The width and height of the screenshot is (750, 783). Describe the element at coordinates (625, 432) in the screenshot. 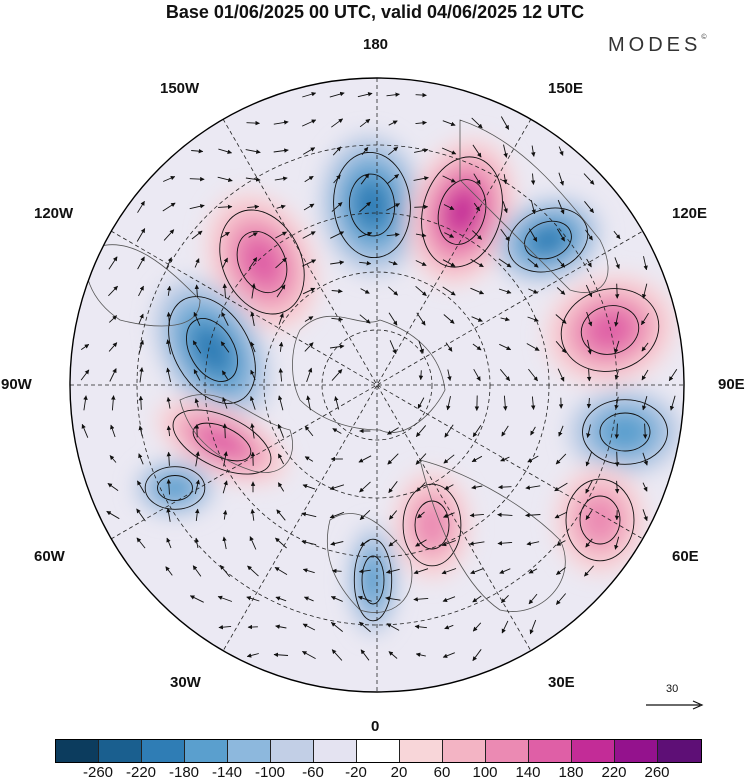

I see `negative-anomaly-west-siberia` at that location.